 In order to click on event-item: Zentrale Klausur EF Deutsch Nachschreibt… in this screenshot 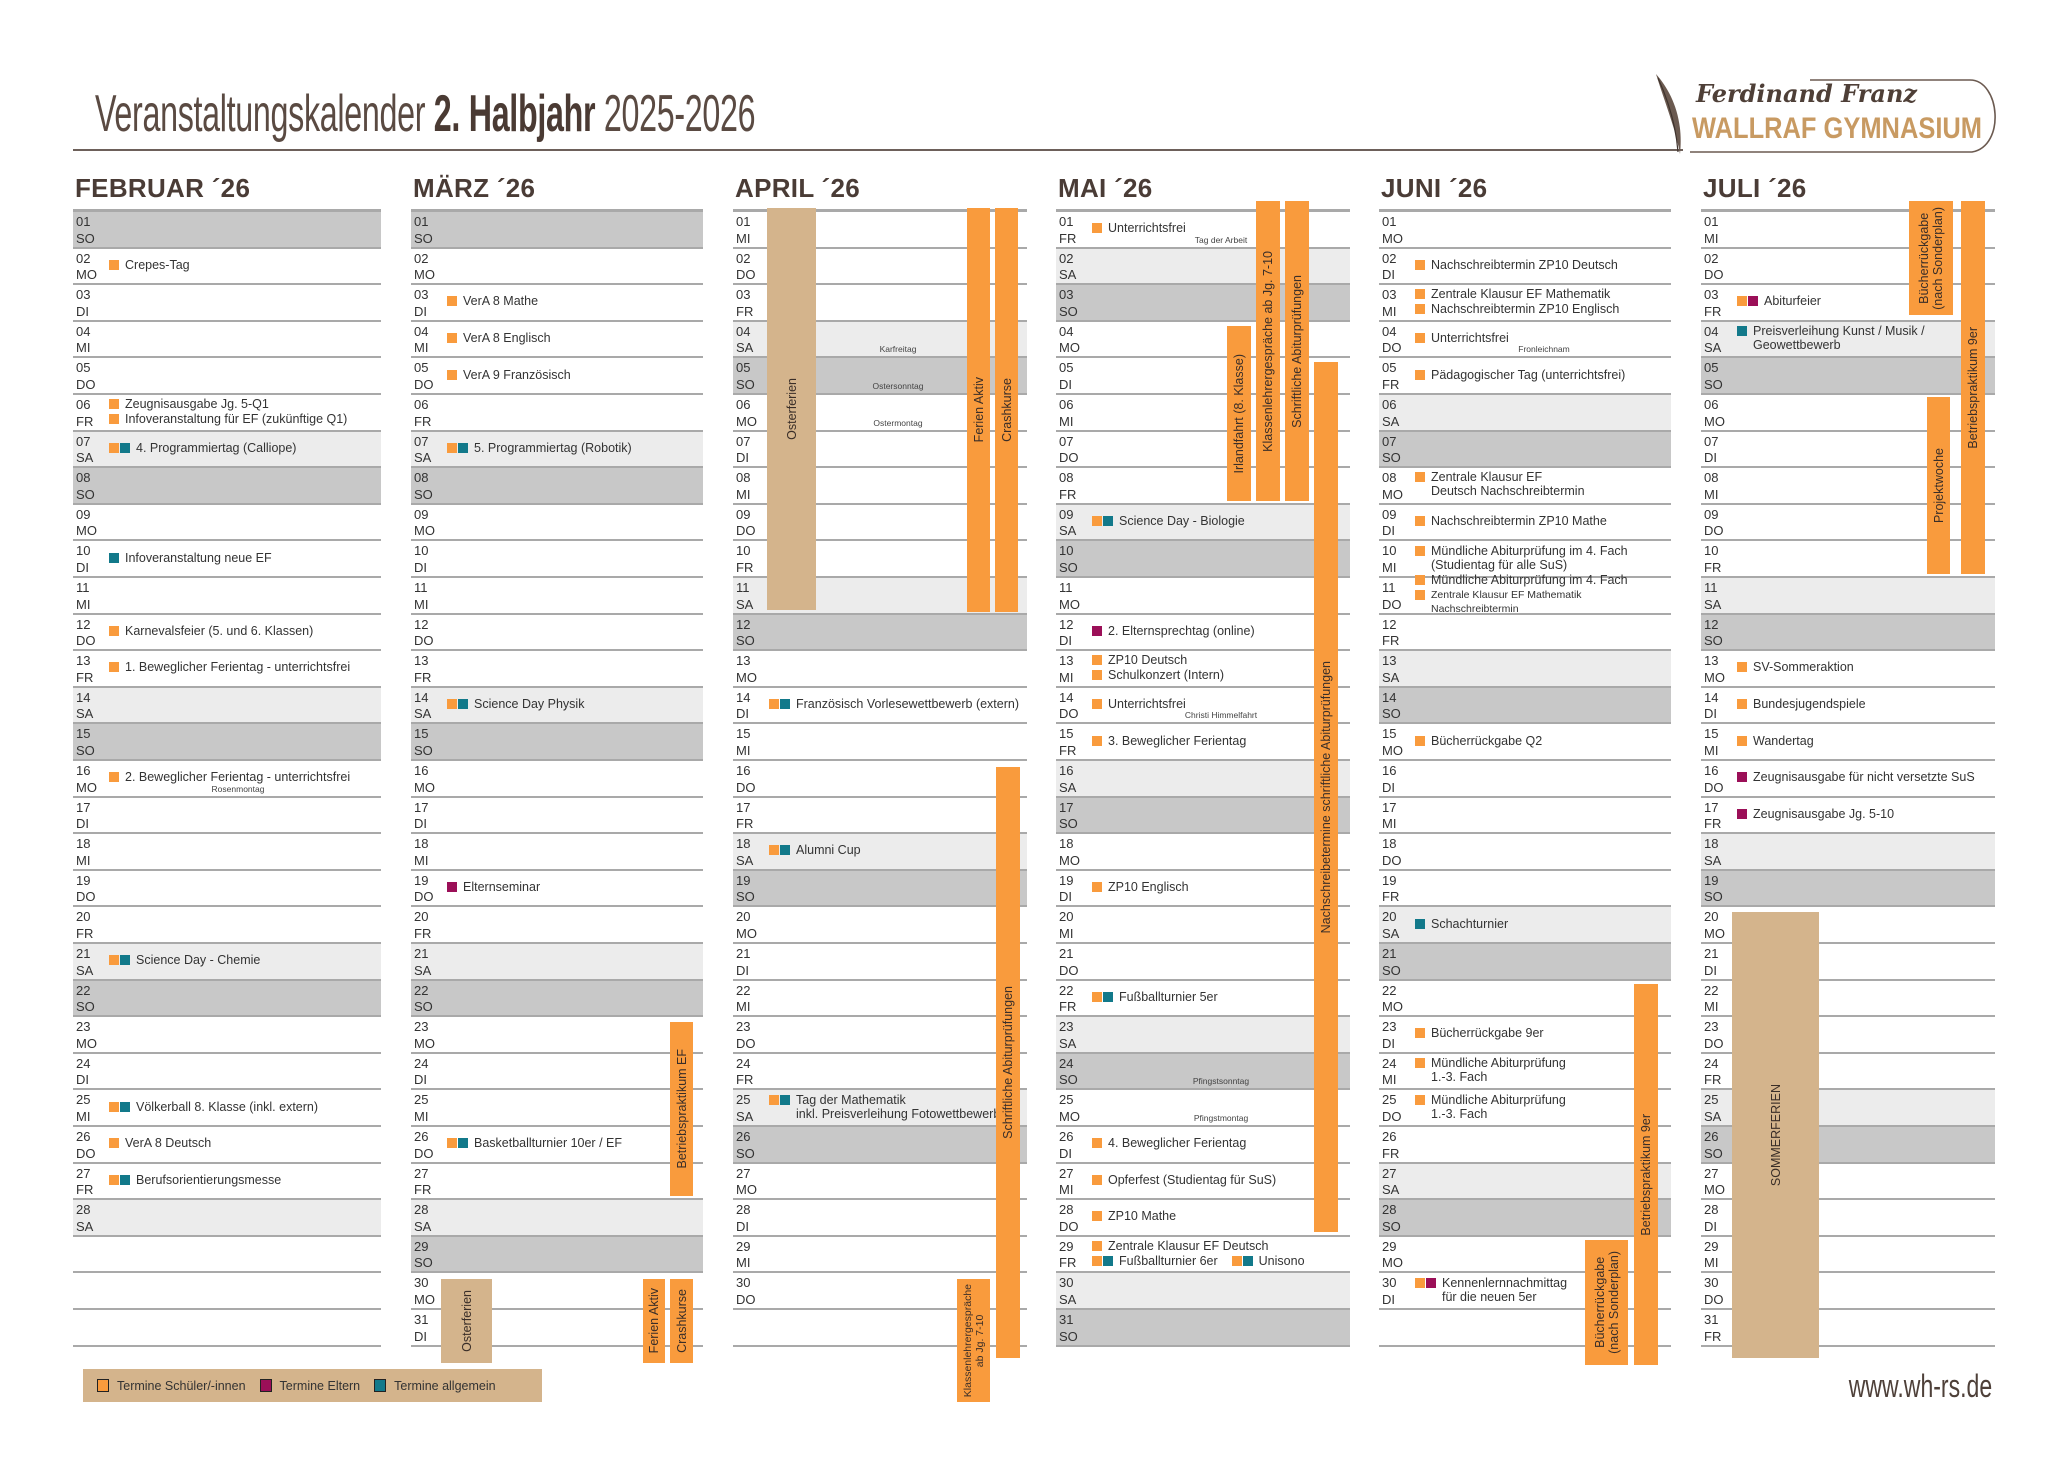, I will do `click(1500, 484)`.